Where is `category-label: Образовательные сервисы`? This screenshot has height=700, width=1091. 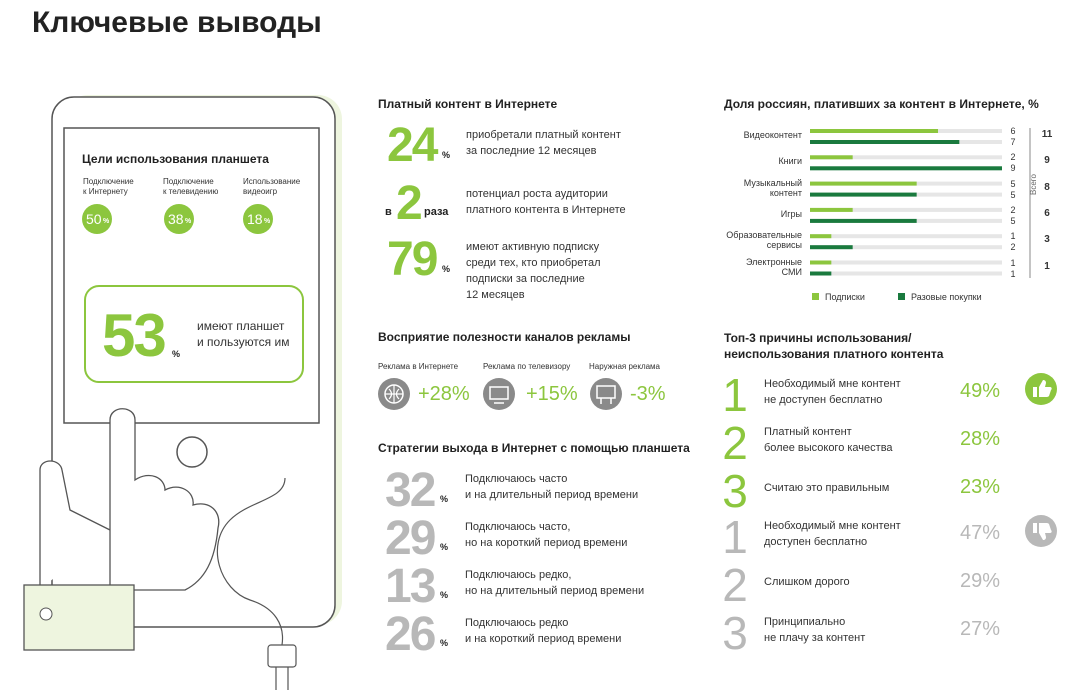
category-label: Образовательные сервисы is located at coordinates (764, 240).